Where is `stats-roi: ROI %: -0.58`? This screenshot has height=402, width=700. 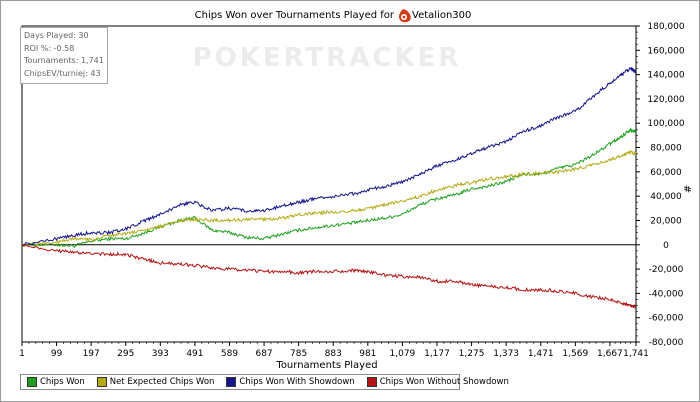
stats-roi: ROI %: -0.58 is located at coordinates (49, 48).